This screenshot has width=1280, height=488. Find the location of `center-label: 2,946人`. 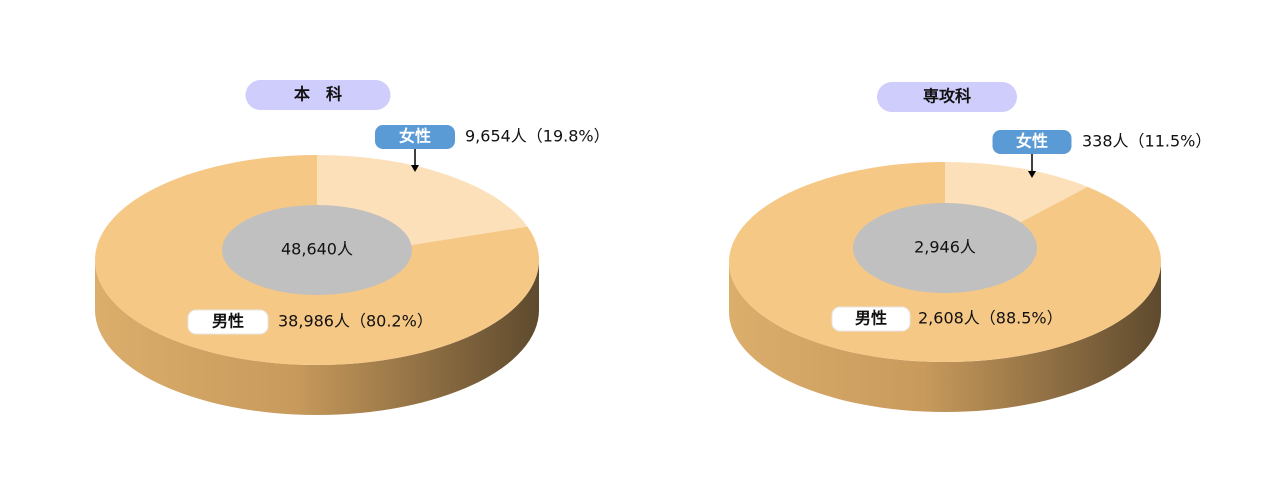

center-label: 2,946人 is located at coordinates (945, 247).